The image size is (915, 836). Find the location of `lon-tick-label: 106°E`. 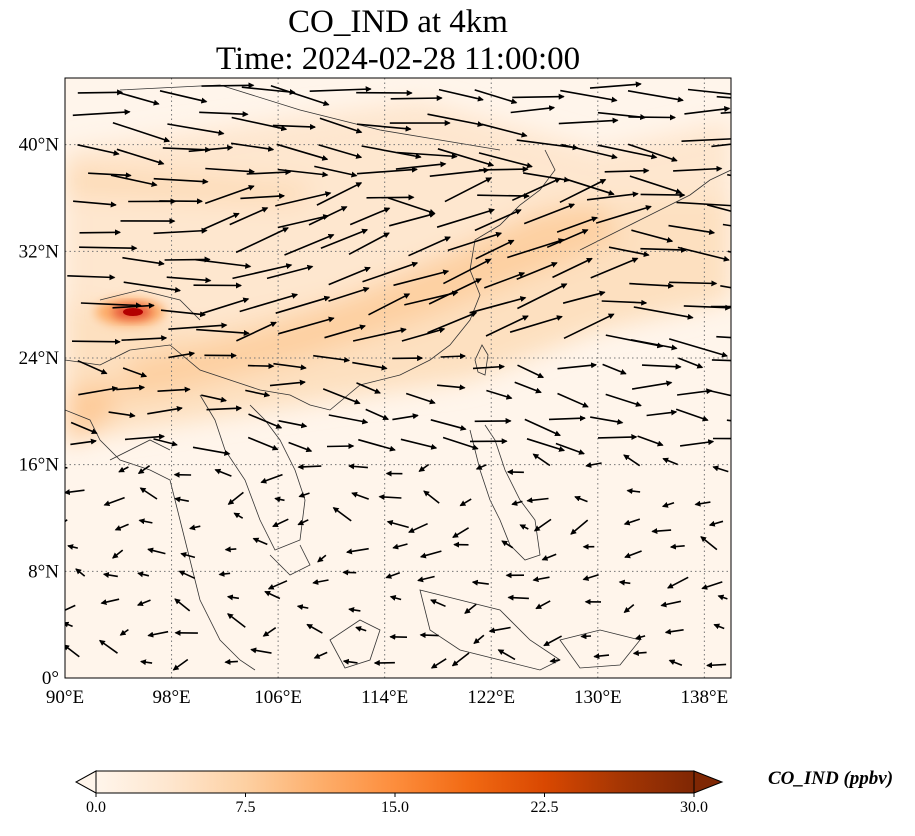

lon-tick-label: 106°E is located at coordinates (278, 697).